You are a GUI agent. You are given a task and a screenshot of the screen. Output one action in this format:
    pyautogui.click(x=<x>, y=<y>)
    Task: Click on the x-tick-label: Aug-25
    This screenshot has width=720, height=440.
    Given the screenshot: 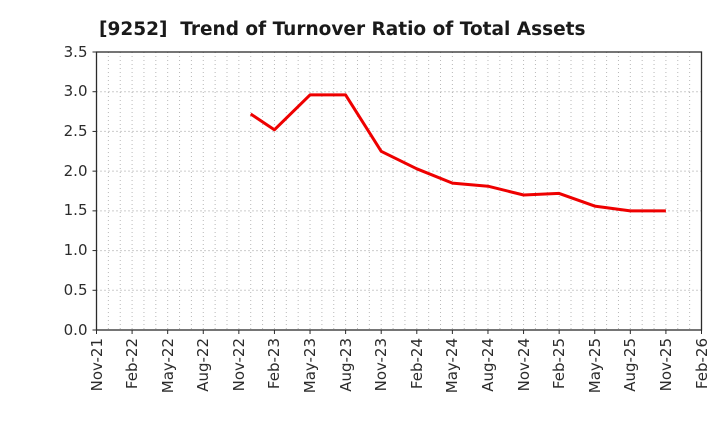 What is the action you would take?
    pyautogui.click(x=630, y=365)
    